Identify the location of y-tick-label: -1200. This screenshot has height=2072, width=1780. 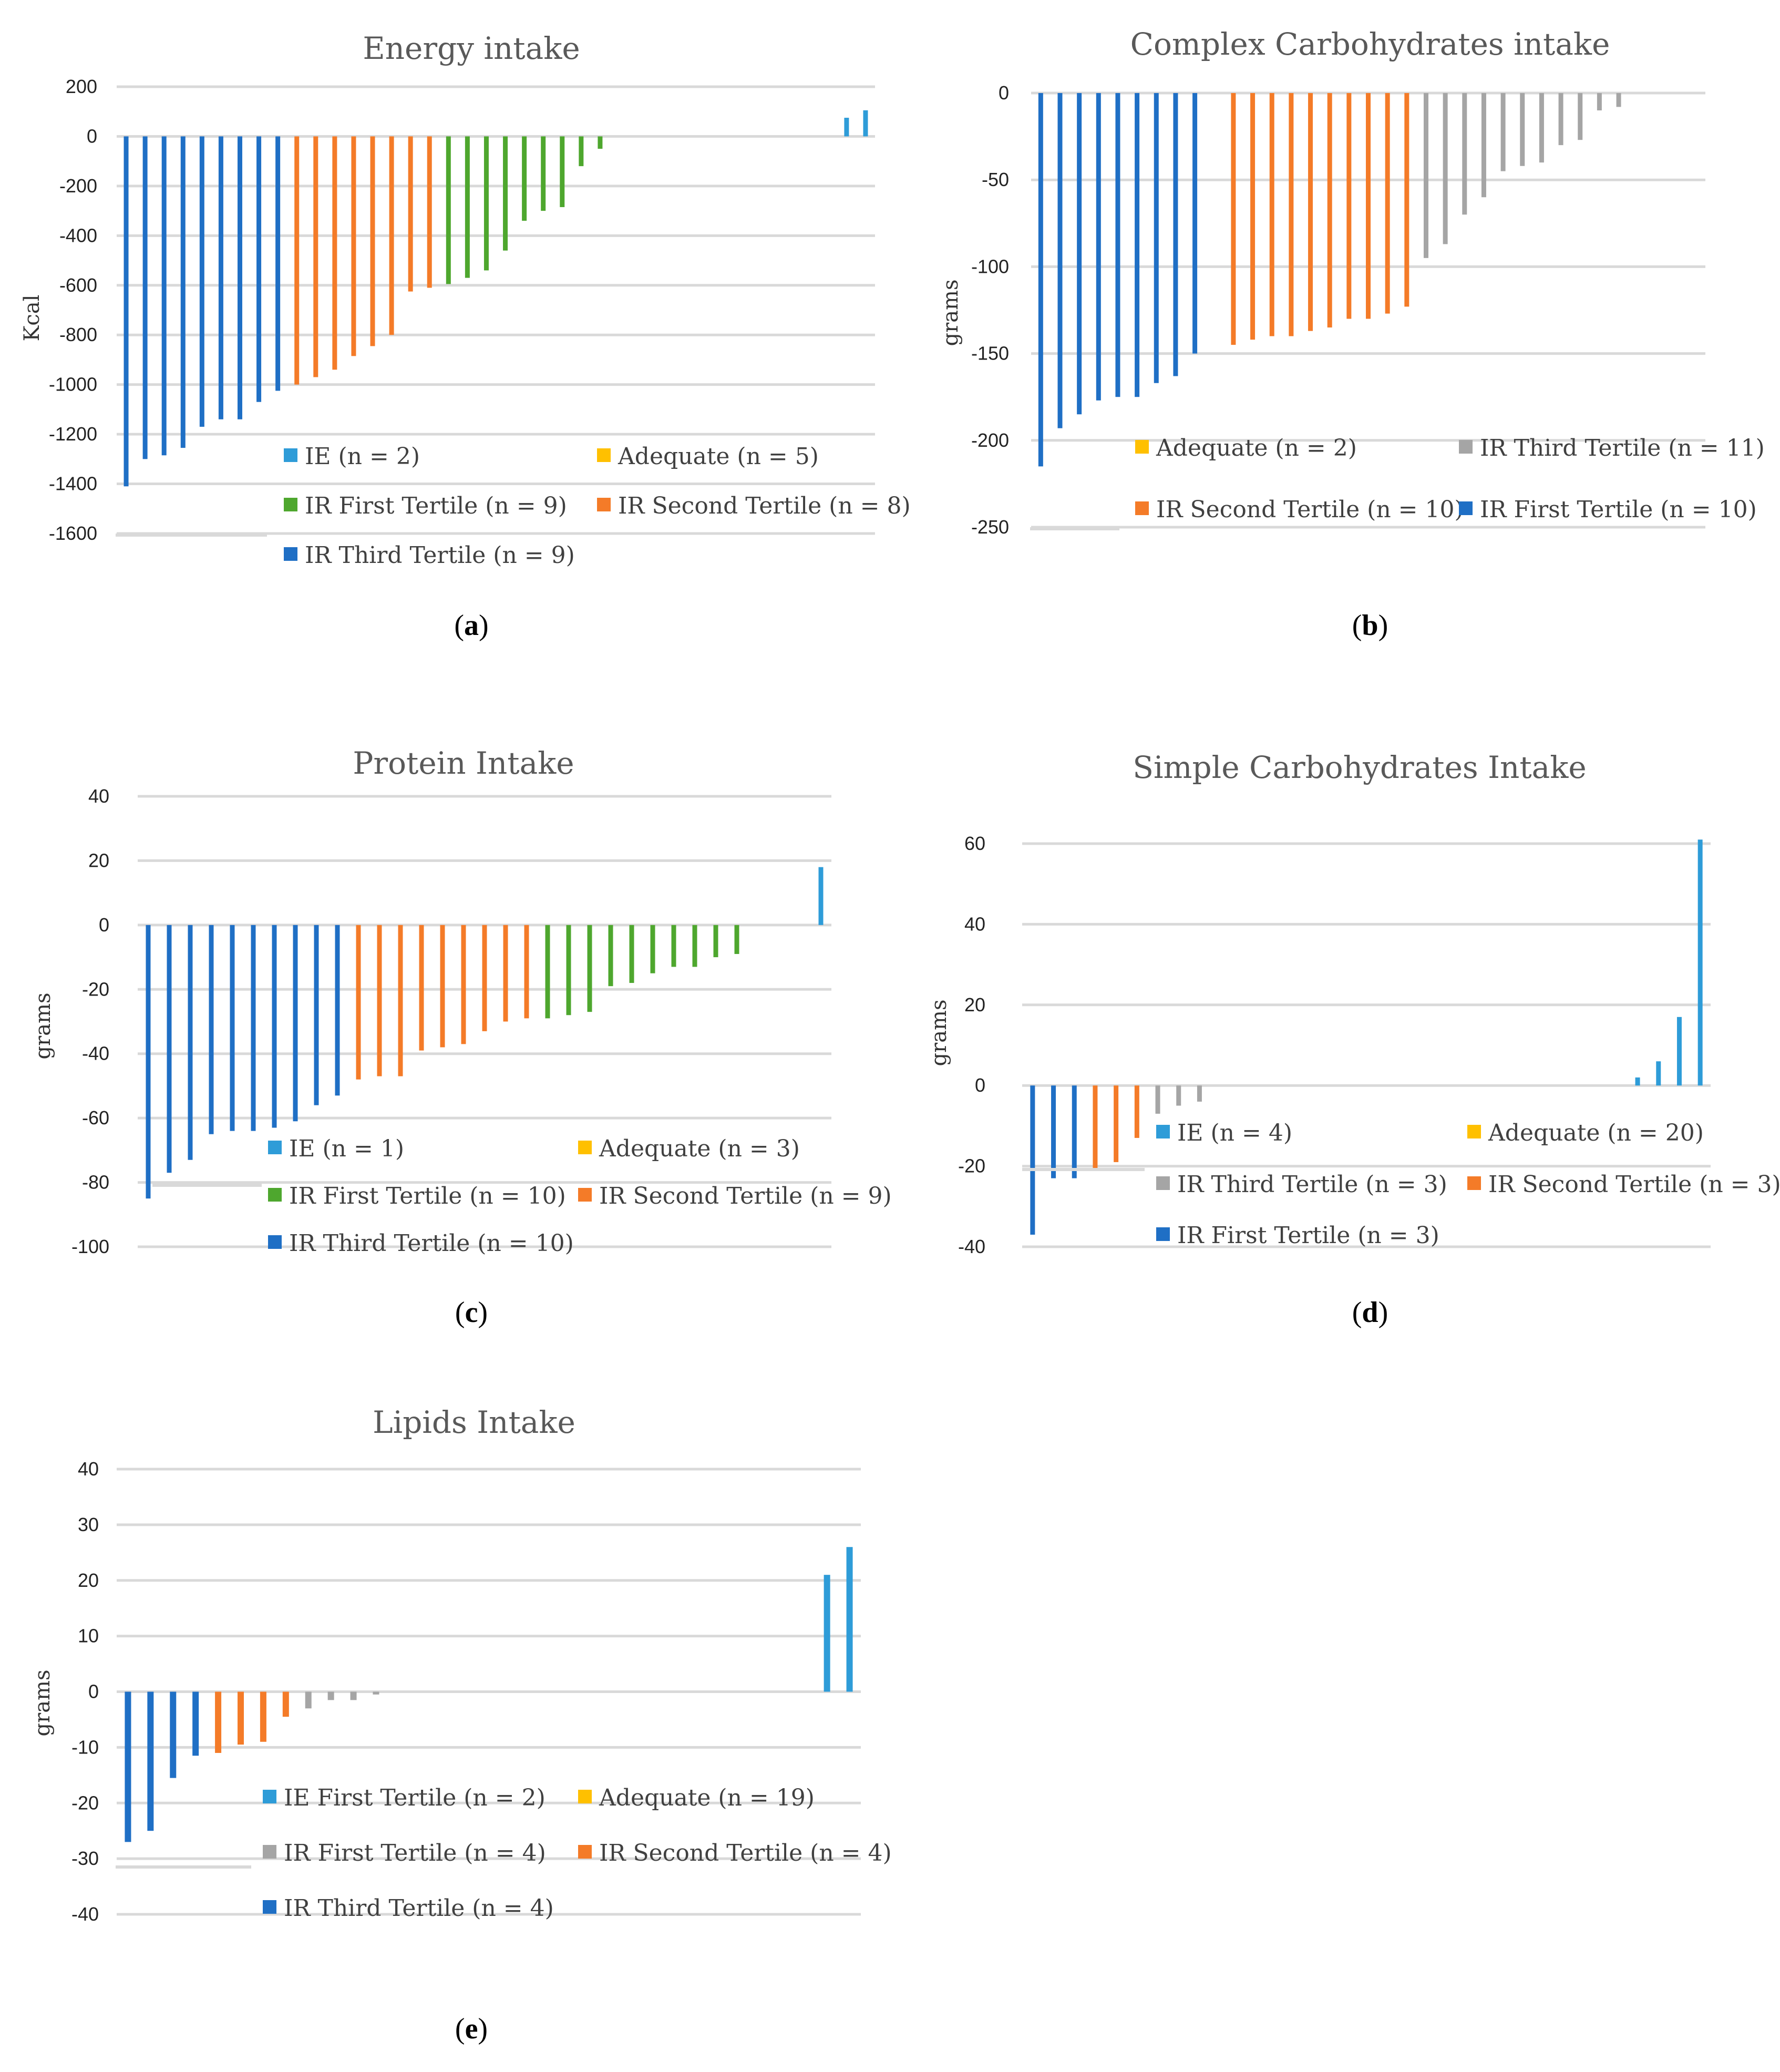
(73, 434).